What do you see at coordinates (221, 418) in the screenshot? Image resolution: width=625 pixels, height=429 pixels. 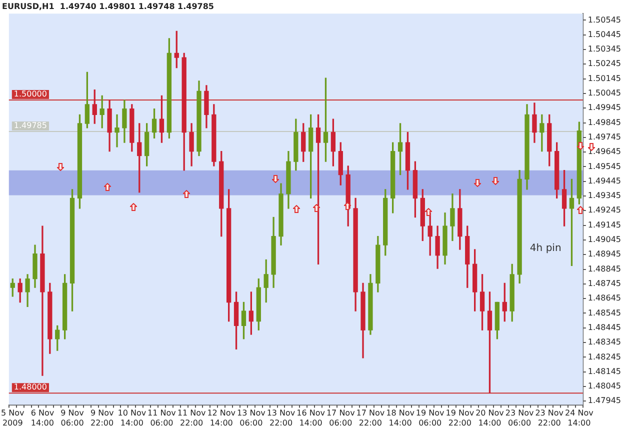 I see `x-tick-label: 12 Nov 14:00` at bounding box center [221, 418].